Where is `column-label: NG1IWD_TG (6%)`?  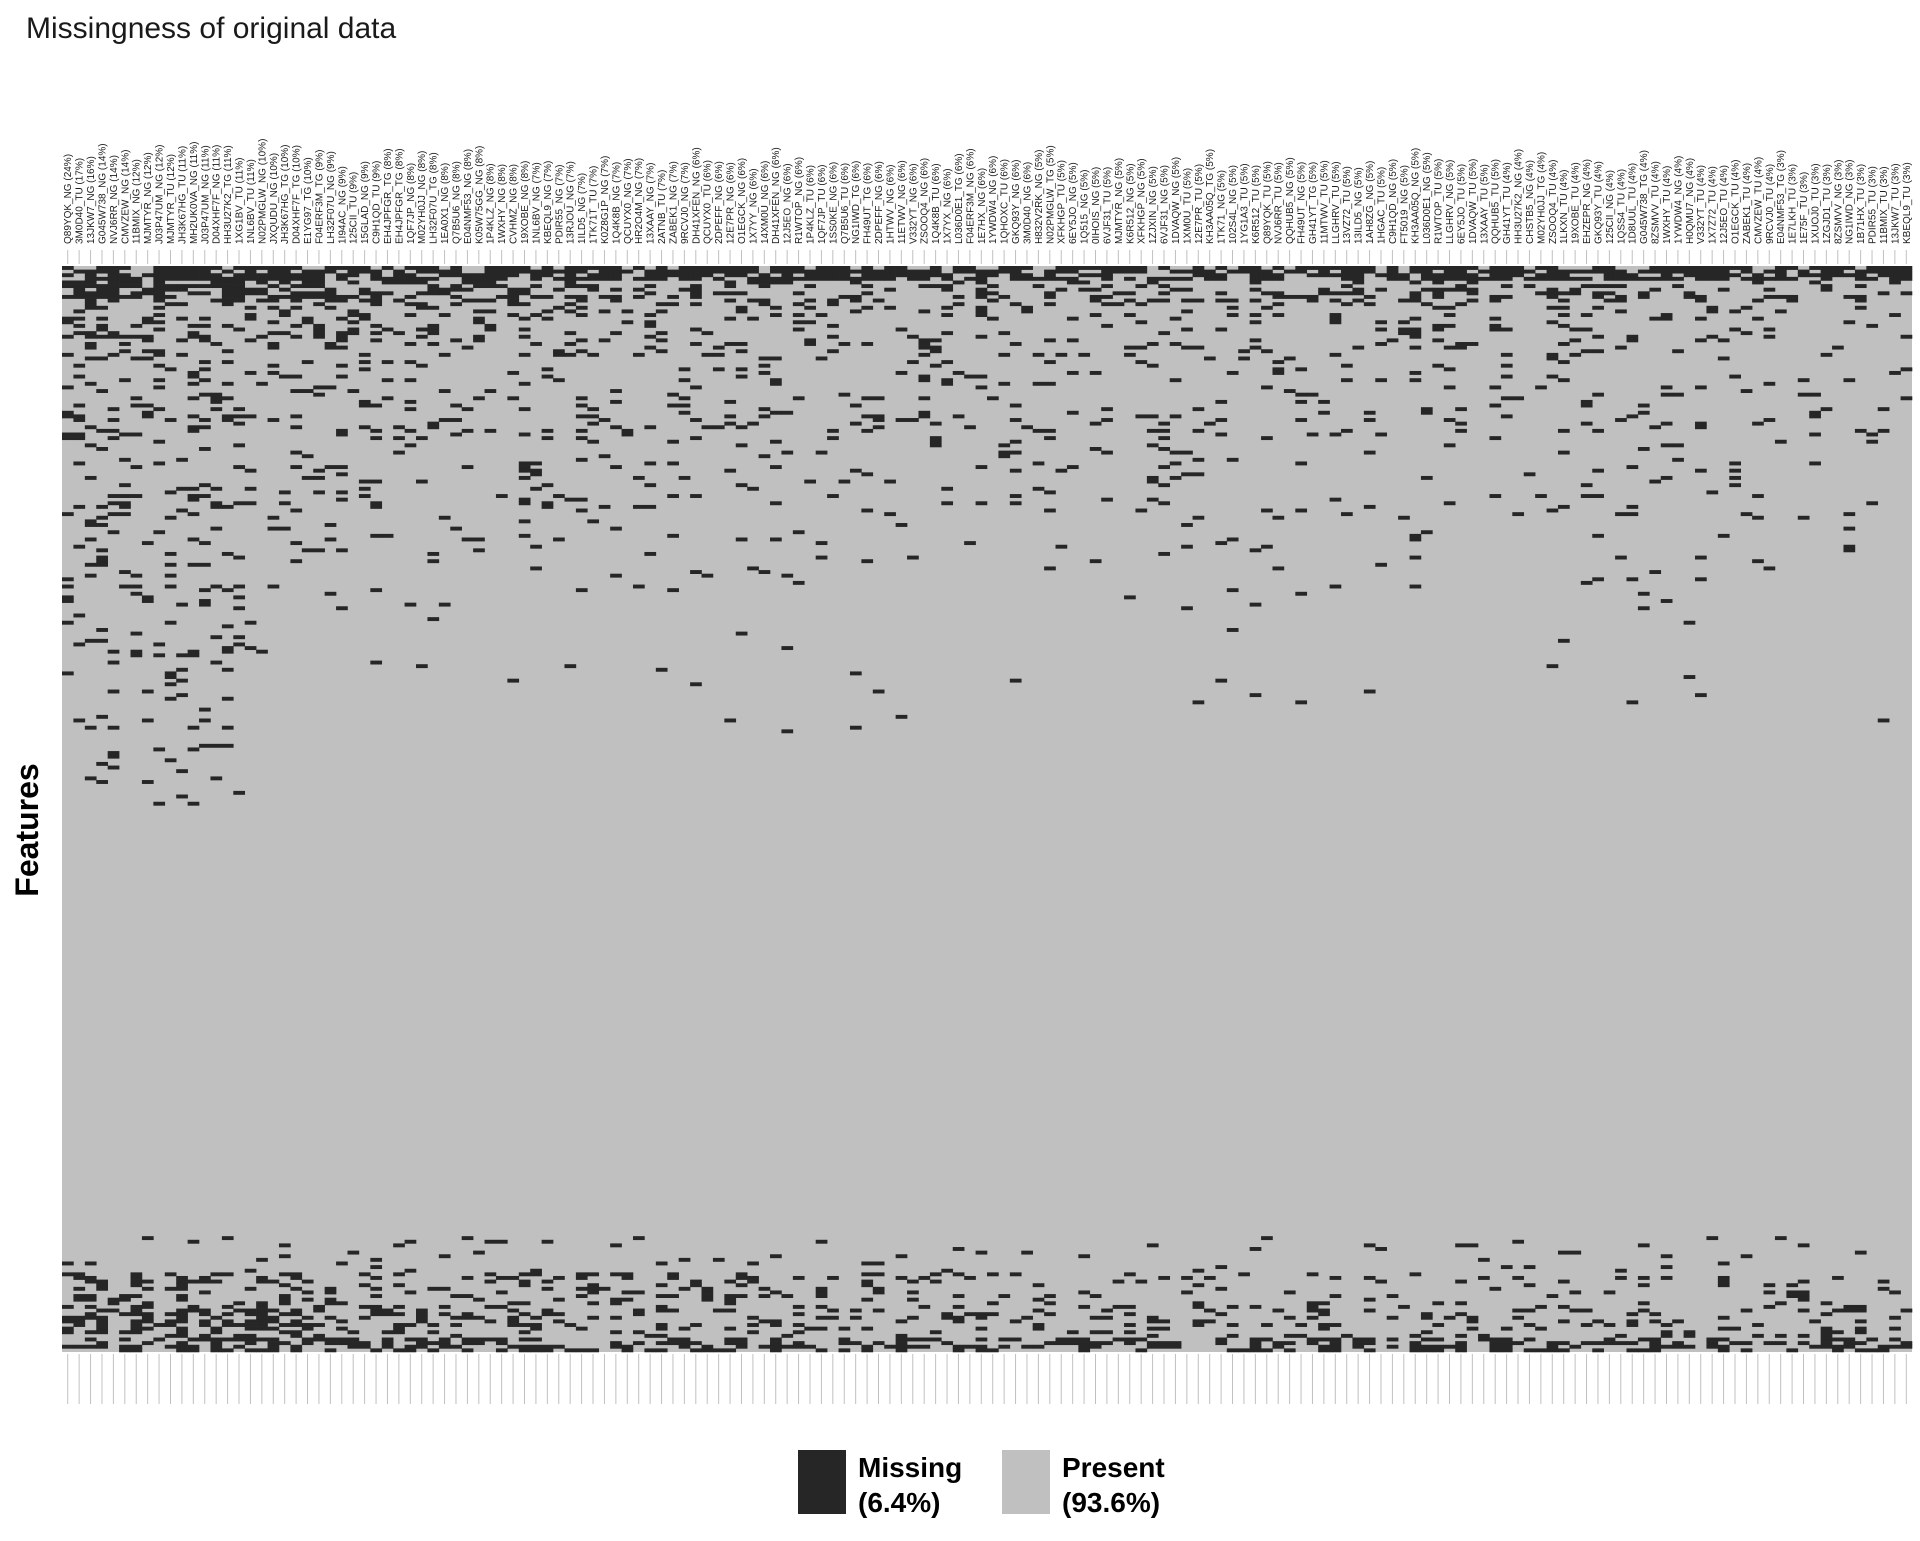
column-label: NG1IWD_TG (6%) is located at coordinates (856, 202).